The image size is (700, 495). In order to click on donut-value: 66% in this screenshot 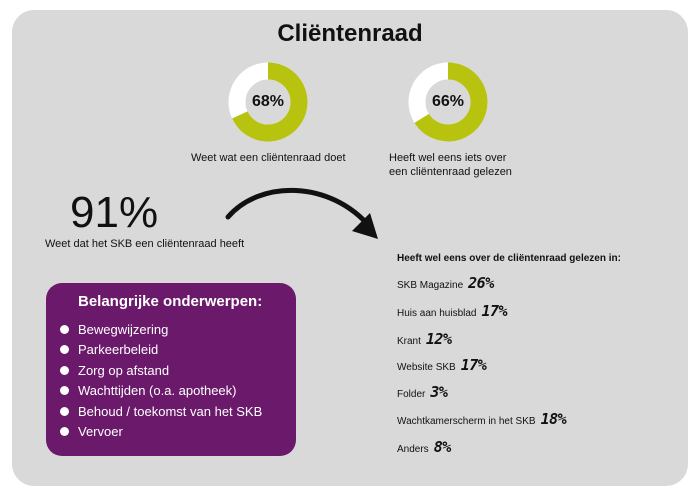, I will do `click(448, 101)`.